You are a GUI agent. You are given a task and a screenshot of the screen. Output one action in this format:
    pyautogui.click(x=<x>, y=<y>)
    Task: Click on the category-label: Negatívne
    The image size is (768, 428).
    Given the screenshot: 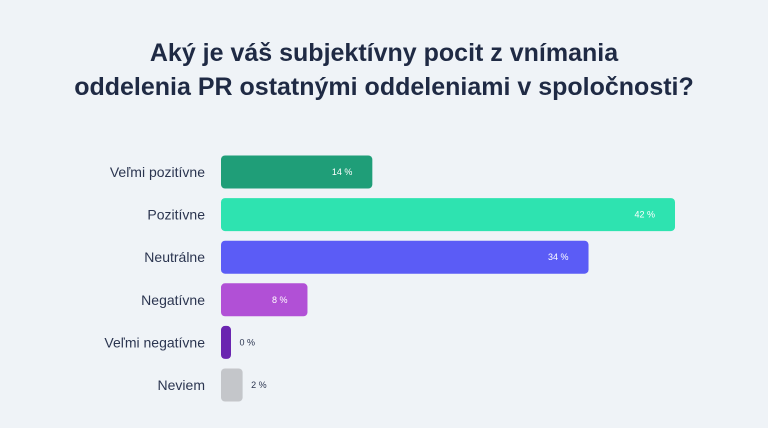 What is the action you would take?
    pyautogui.click(x=173, y=300)
    